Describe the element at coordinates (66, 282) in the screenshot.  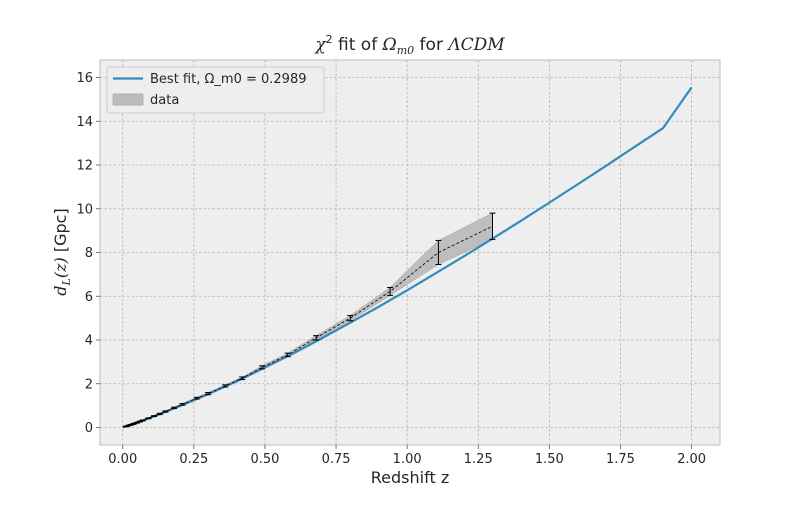
I see `y-label-sub: L` at that location.